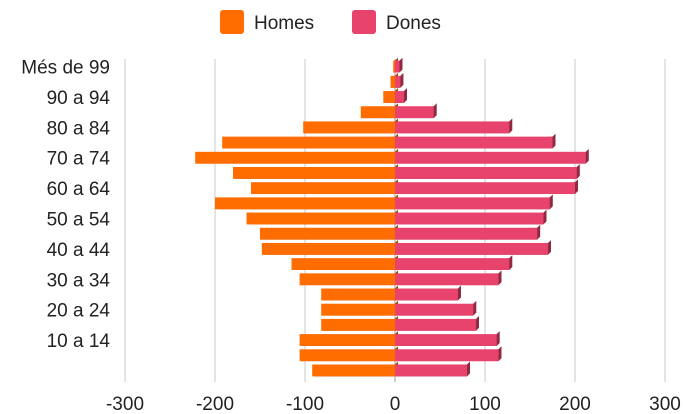 The image size is (683, 414). What do you see at coordinates (79, 280) in the screenshot?
I see `y-tick-label: 30 a 34` at bounding box center [79, 280].